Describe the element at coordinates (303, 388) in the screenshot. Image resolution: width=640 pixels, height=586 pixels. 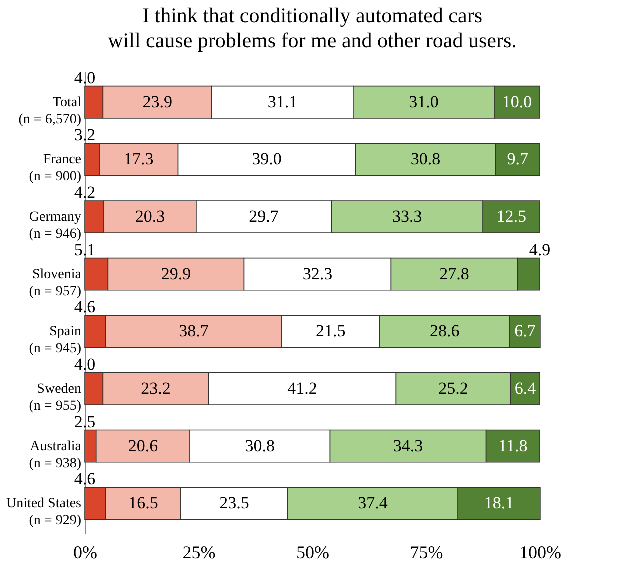
I see `data-label: 41.2` at that location.